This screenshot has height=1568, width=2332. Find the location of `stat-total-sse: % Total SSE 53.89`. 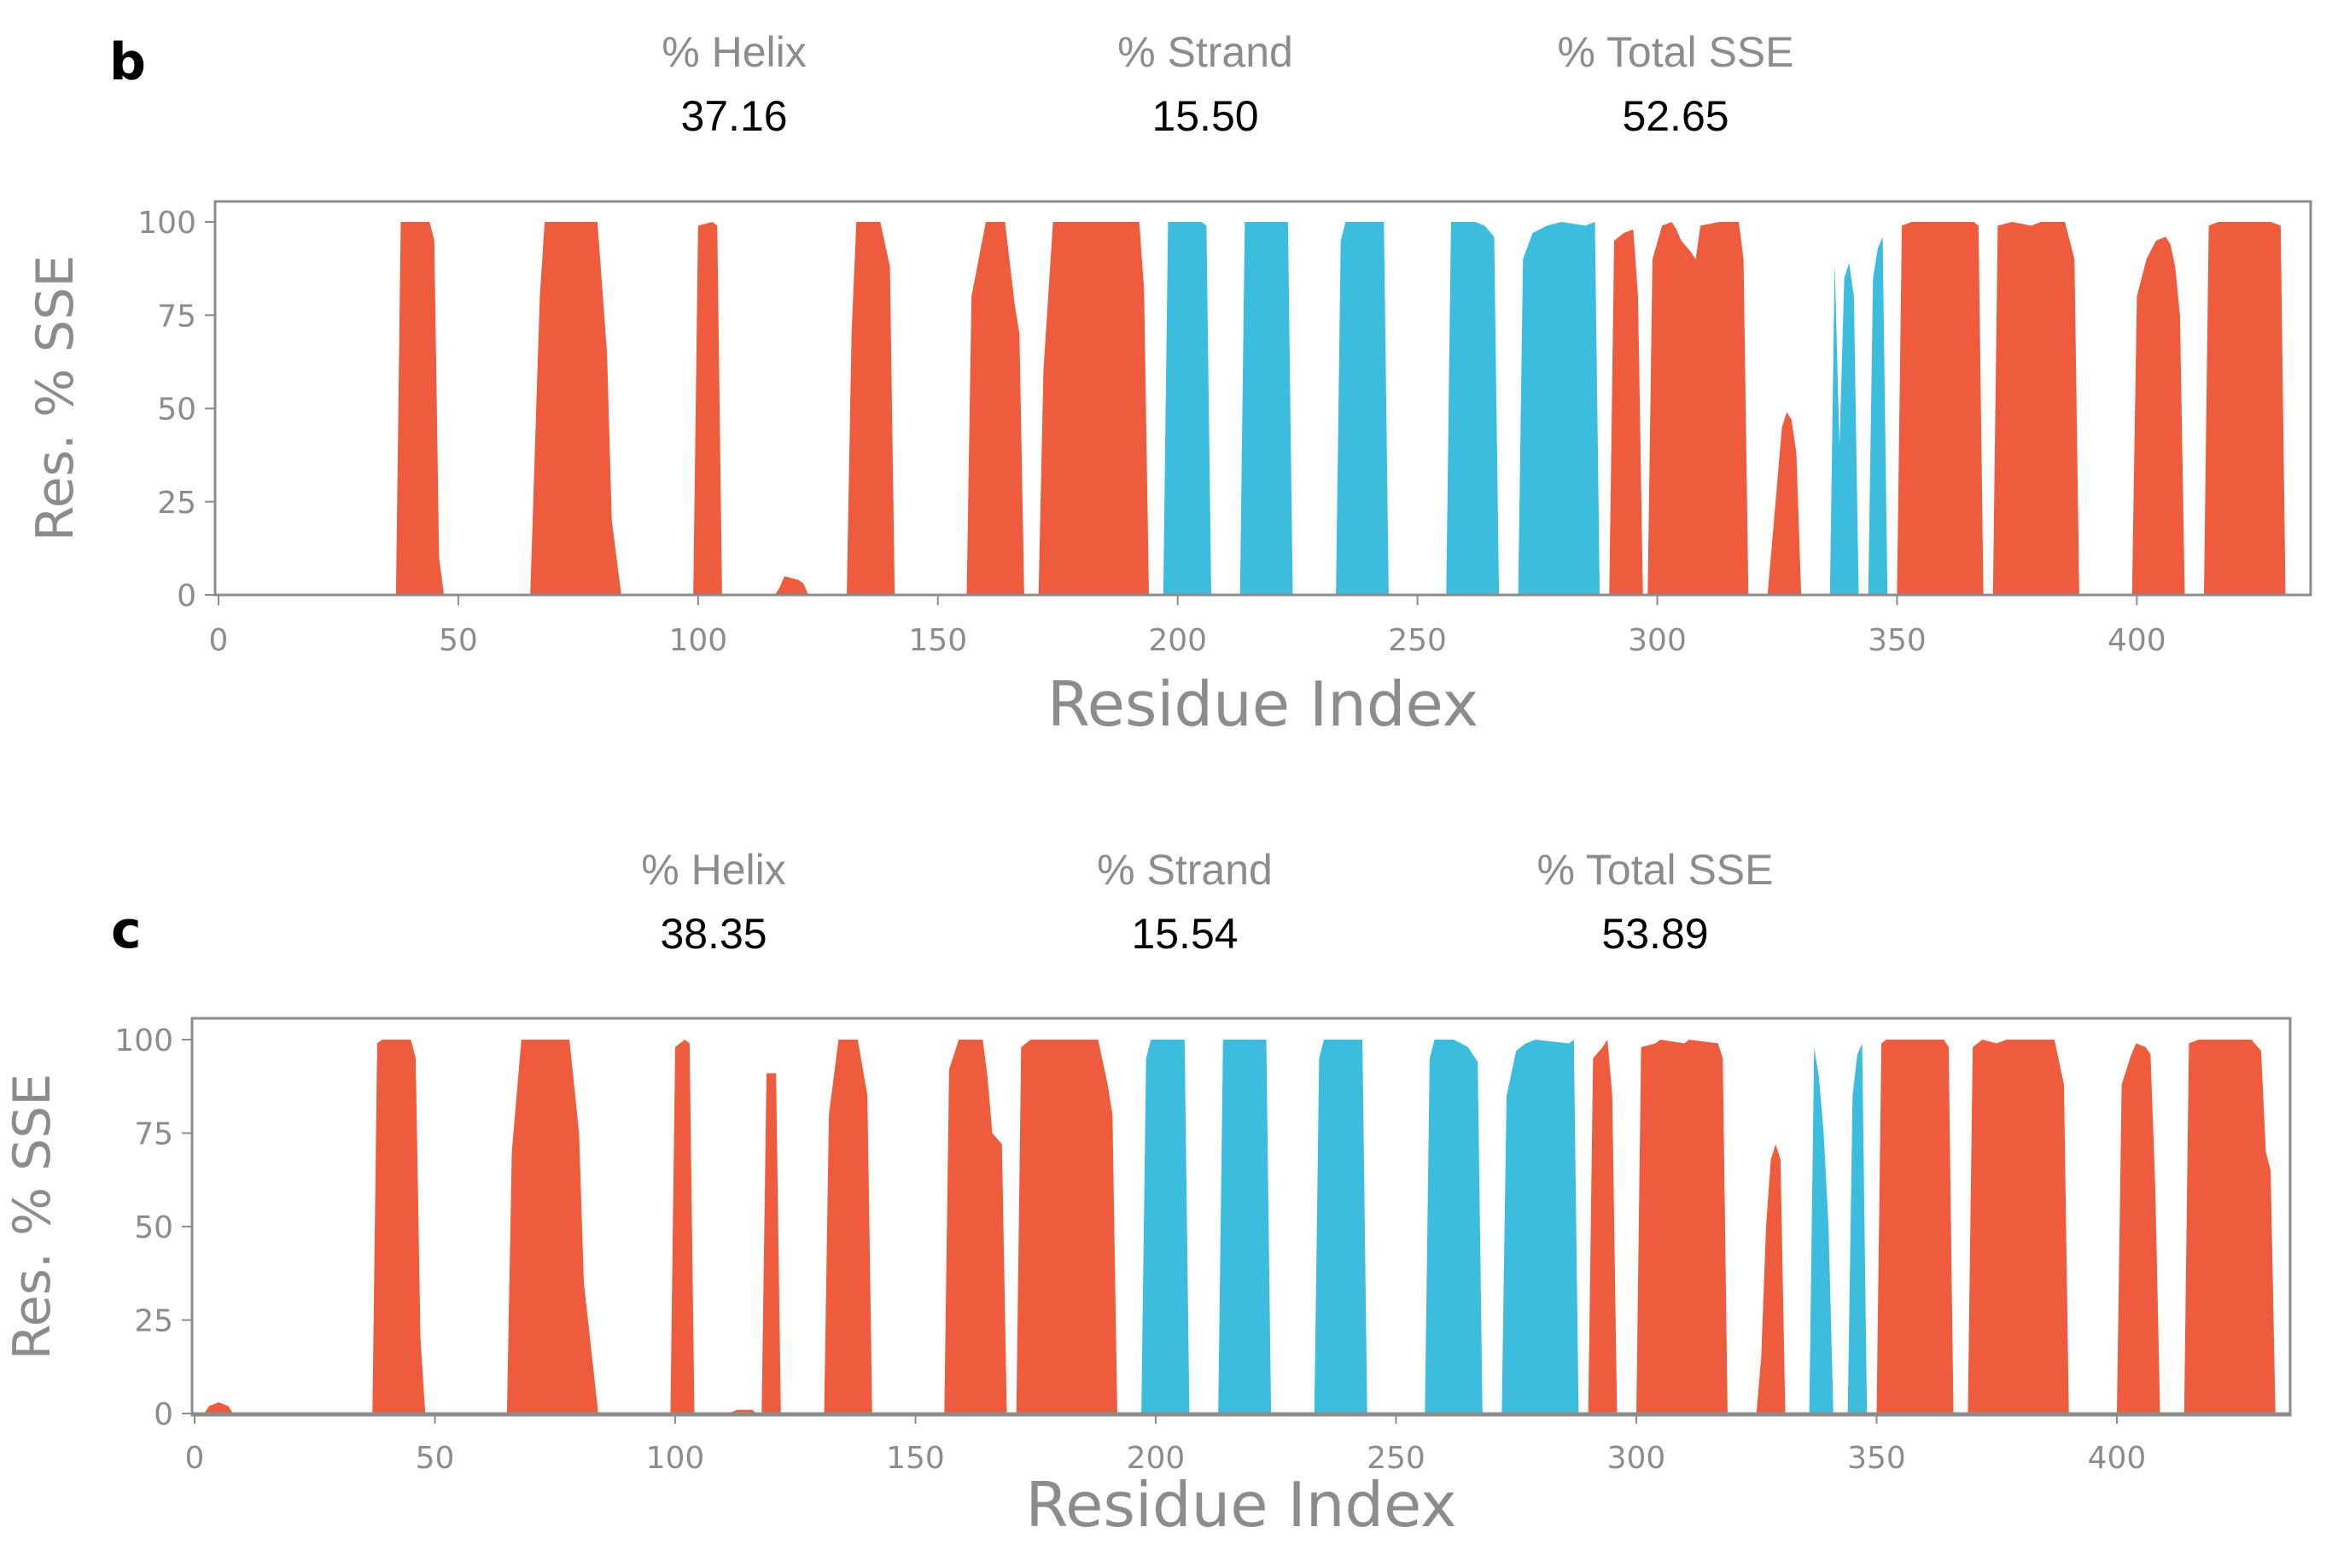

stat-total-sse: % Total SSE 53.89 is located at coordinates (1655, 902).